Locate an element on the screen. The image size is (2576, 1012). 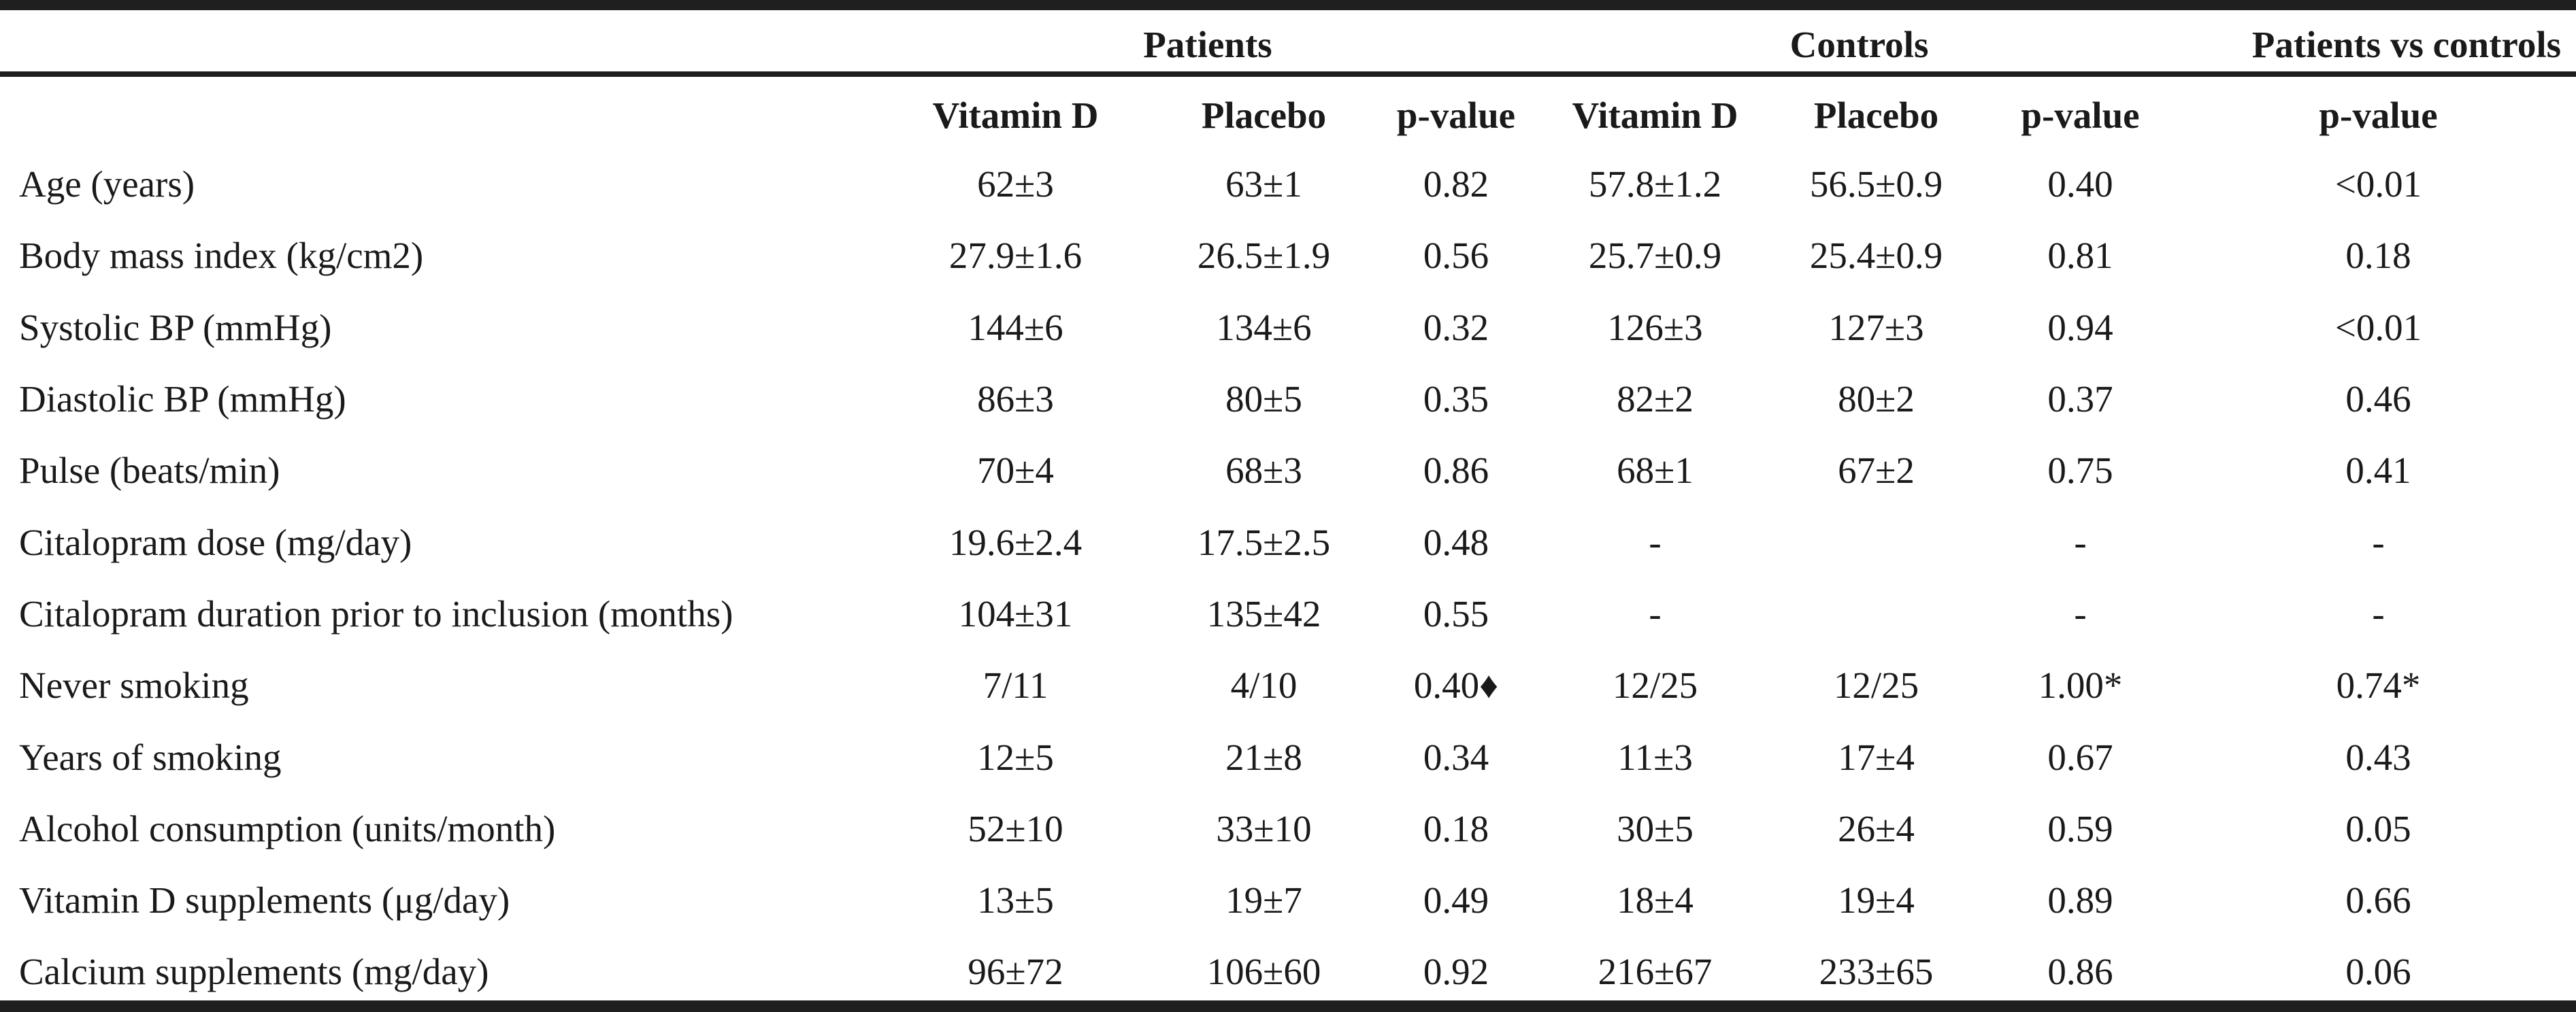
row-label: Calcium supplements (mg/day) is located at coordinates (254, 972).